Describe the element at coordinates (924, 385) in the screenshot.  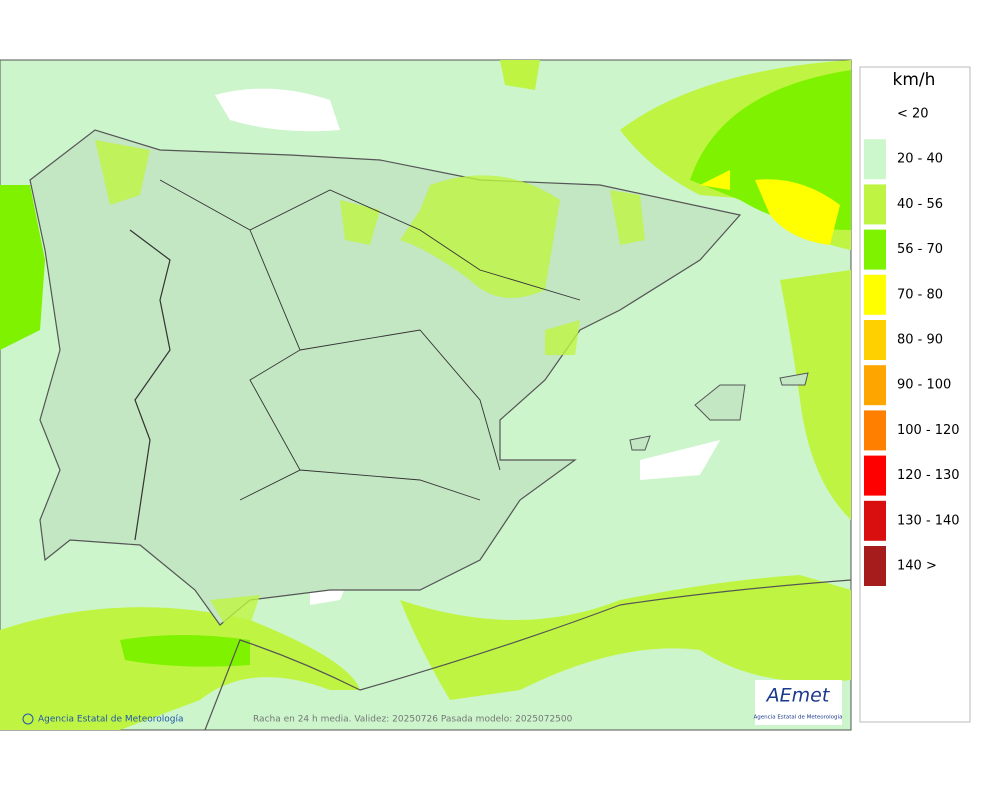
I see `legend-label: 90 - 100` at that location.